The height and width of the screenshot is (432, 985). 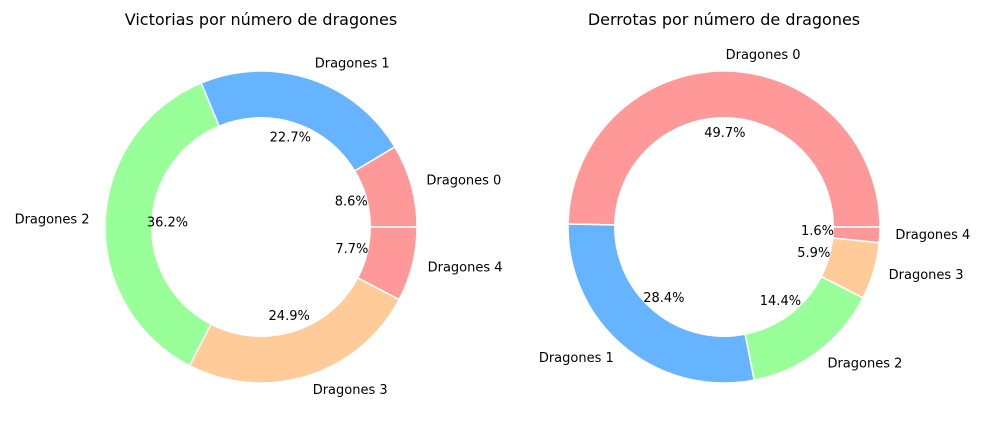 I want to click on slice-percent-label: 36.2%, so click(x=167, y=223).